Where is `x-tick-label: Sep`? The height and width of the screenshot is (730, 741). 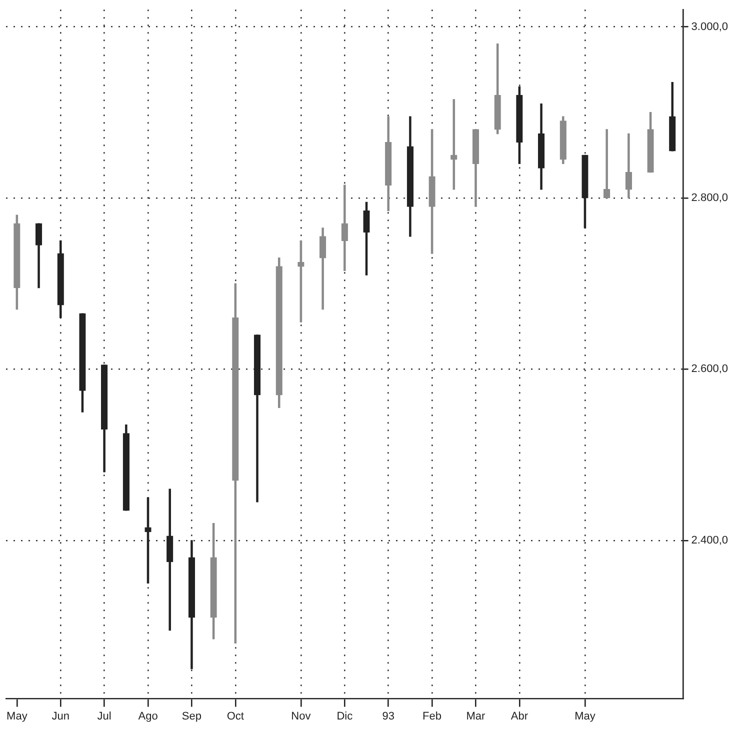 x-tick-label: Sep is located at coordinates (192, 716).